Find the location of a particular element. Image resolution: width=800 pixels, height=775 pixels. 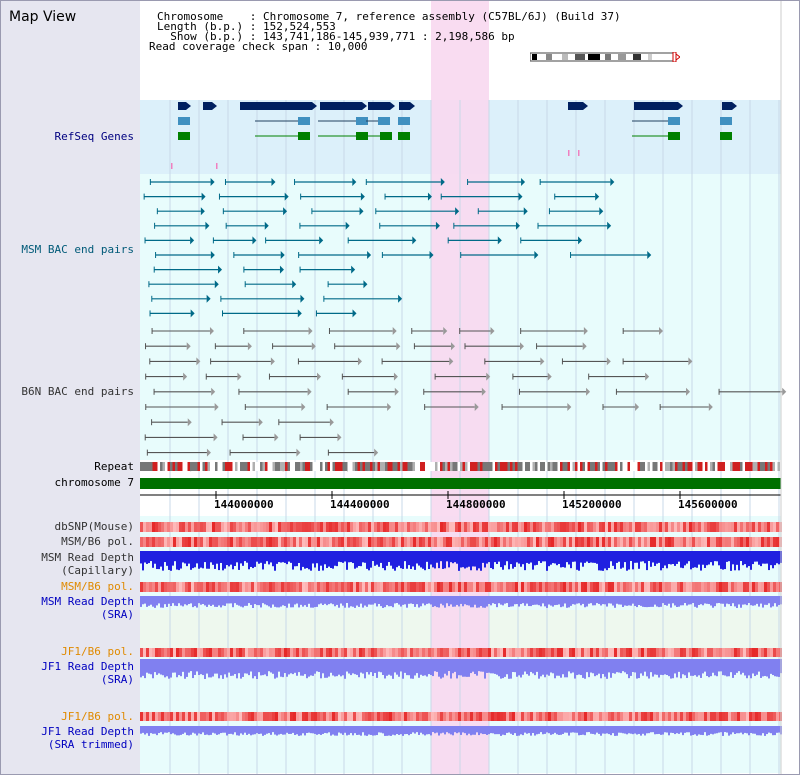

gene-exon is located at coordinates (404, 121).